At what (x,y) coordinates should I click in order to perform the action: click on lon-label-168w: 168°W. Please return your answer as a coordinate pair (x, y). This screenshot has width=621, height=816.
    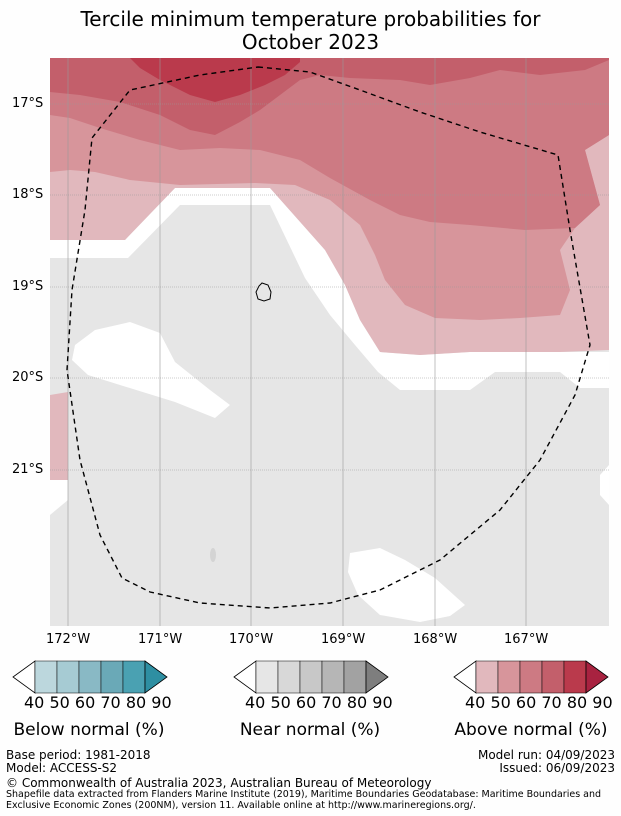
    Looking at the image, I should click on (435, 639).